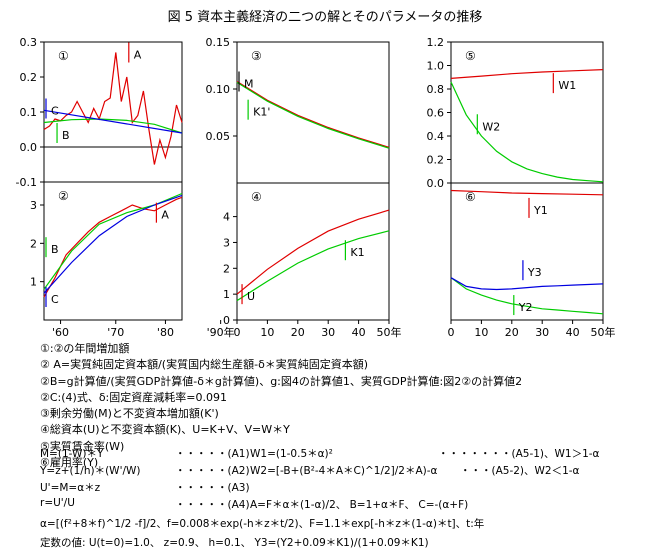 The height and width of the screenshot is (560, 650). I want to click on p2-annotation-label: A, so click(165, 215).